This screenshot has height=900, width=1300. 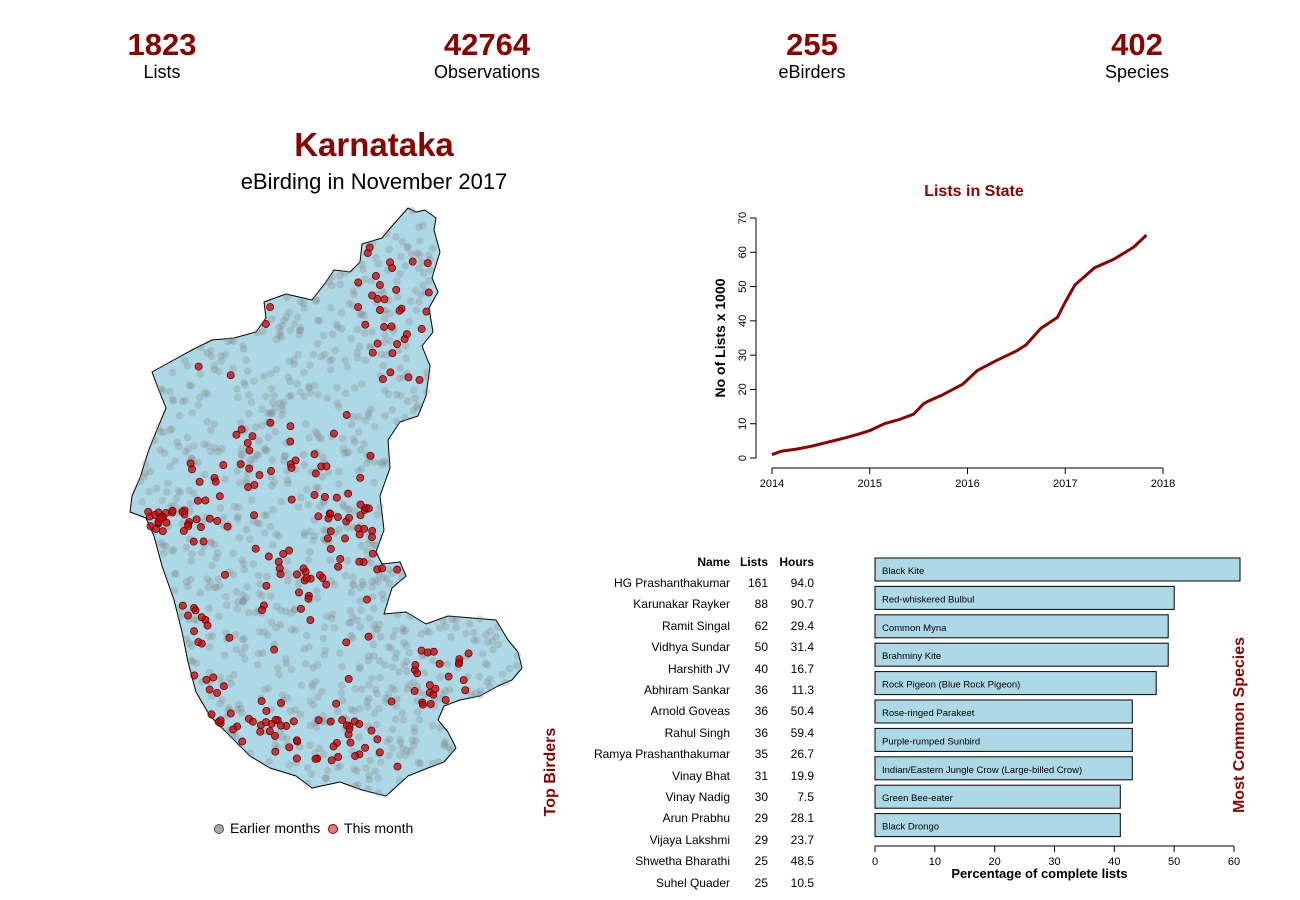 What do you see at coordinates (812, 55) in the screenshot?
I see `stat-ebirders: 255 eBirders` at bounding box center [812, 55].